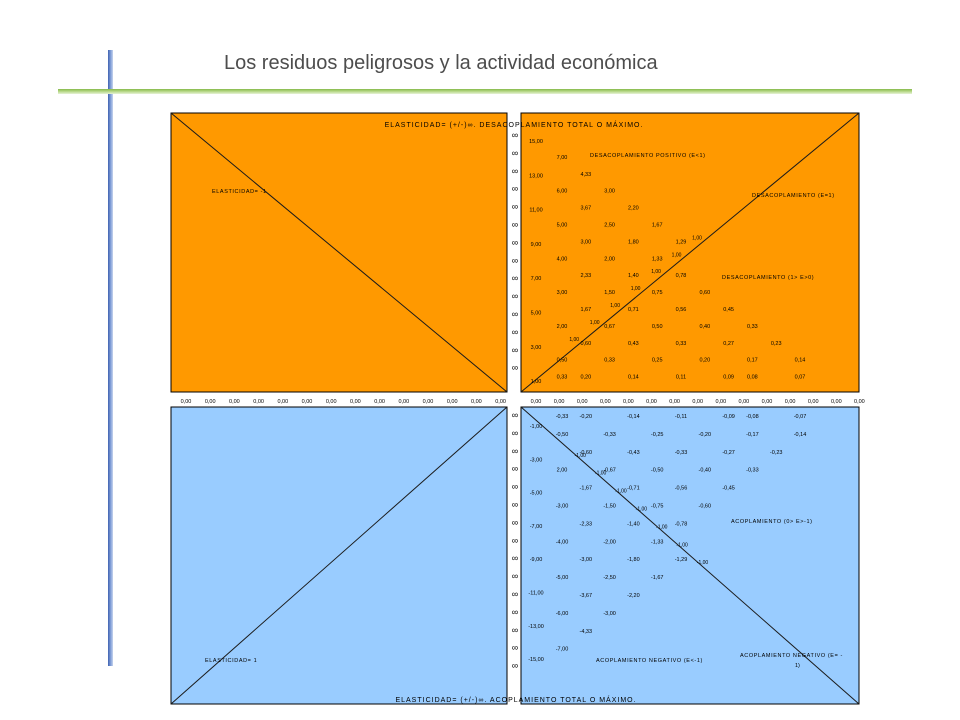 This screenshot has width=960, height=720. I want to click on lower-value: -0,20, so click(705, 435).